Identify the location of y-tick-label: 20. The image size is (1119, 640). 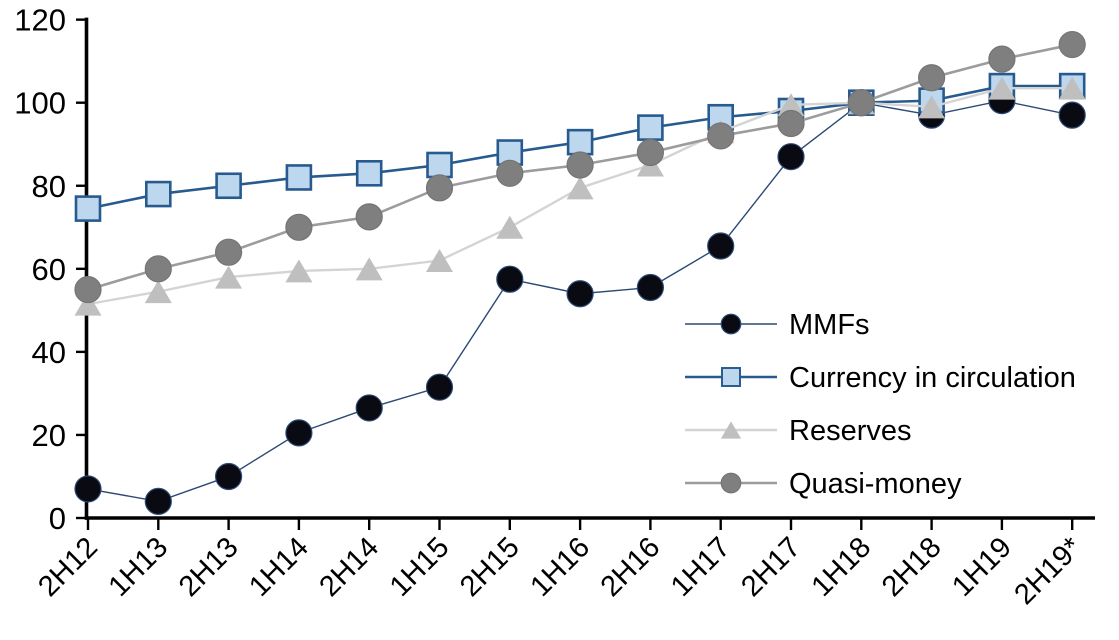
(49, 435).